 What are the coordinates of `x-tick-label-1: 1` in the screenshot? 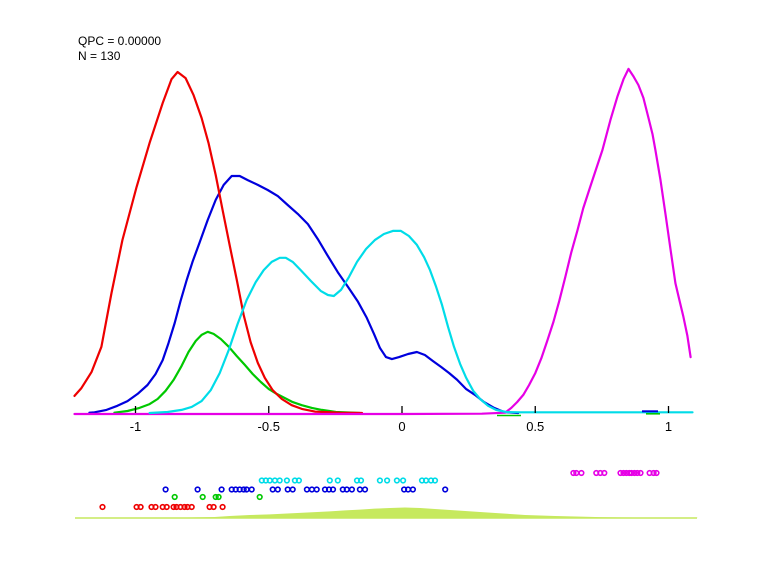 It's located at (668, 426).